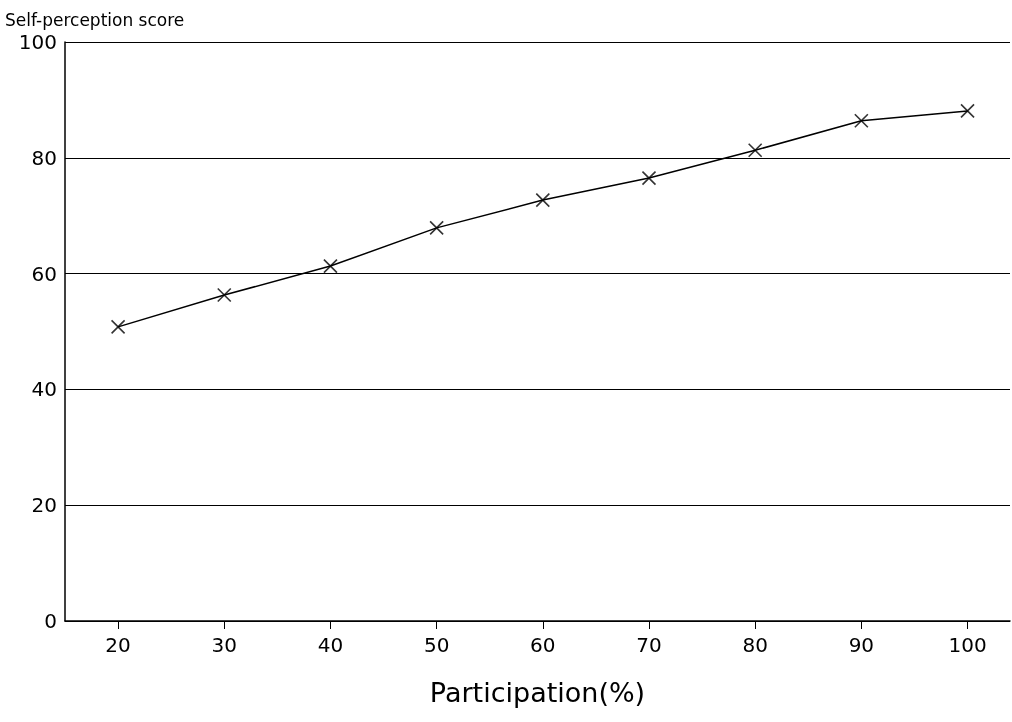 This screenshot has width=1012, height=722. I want to click on y-tick-label: 80, so click(44, 157).